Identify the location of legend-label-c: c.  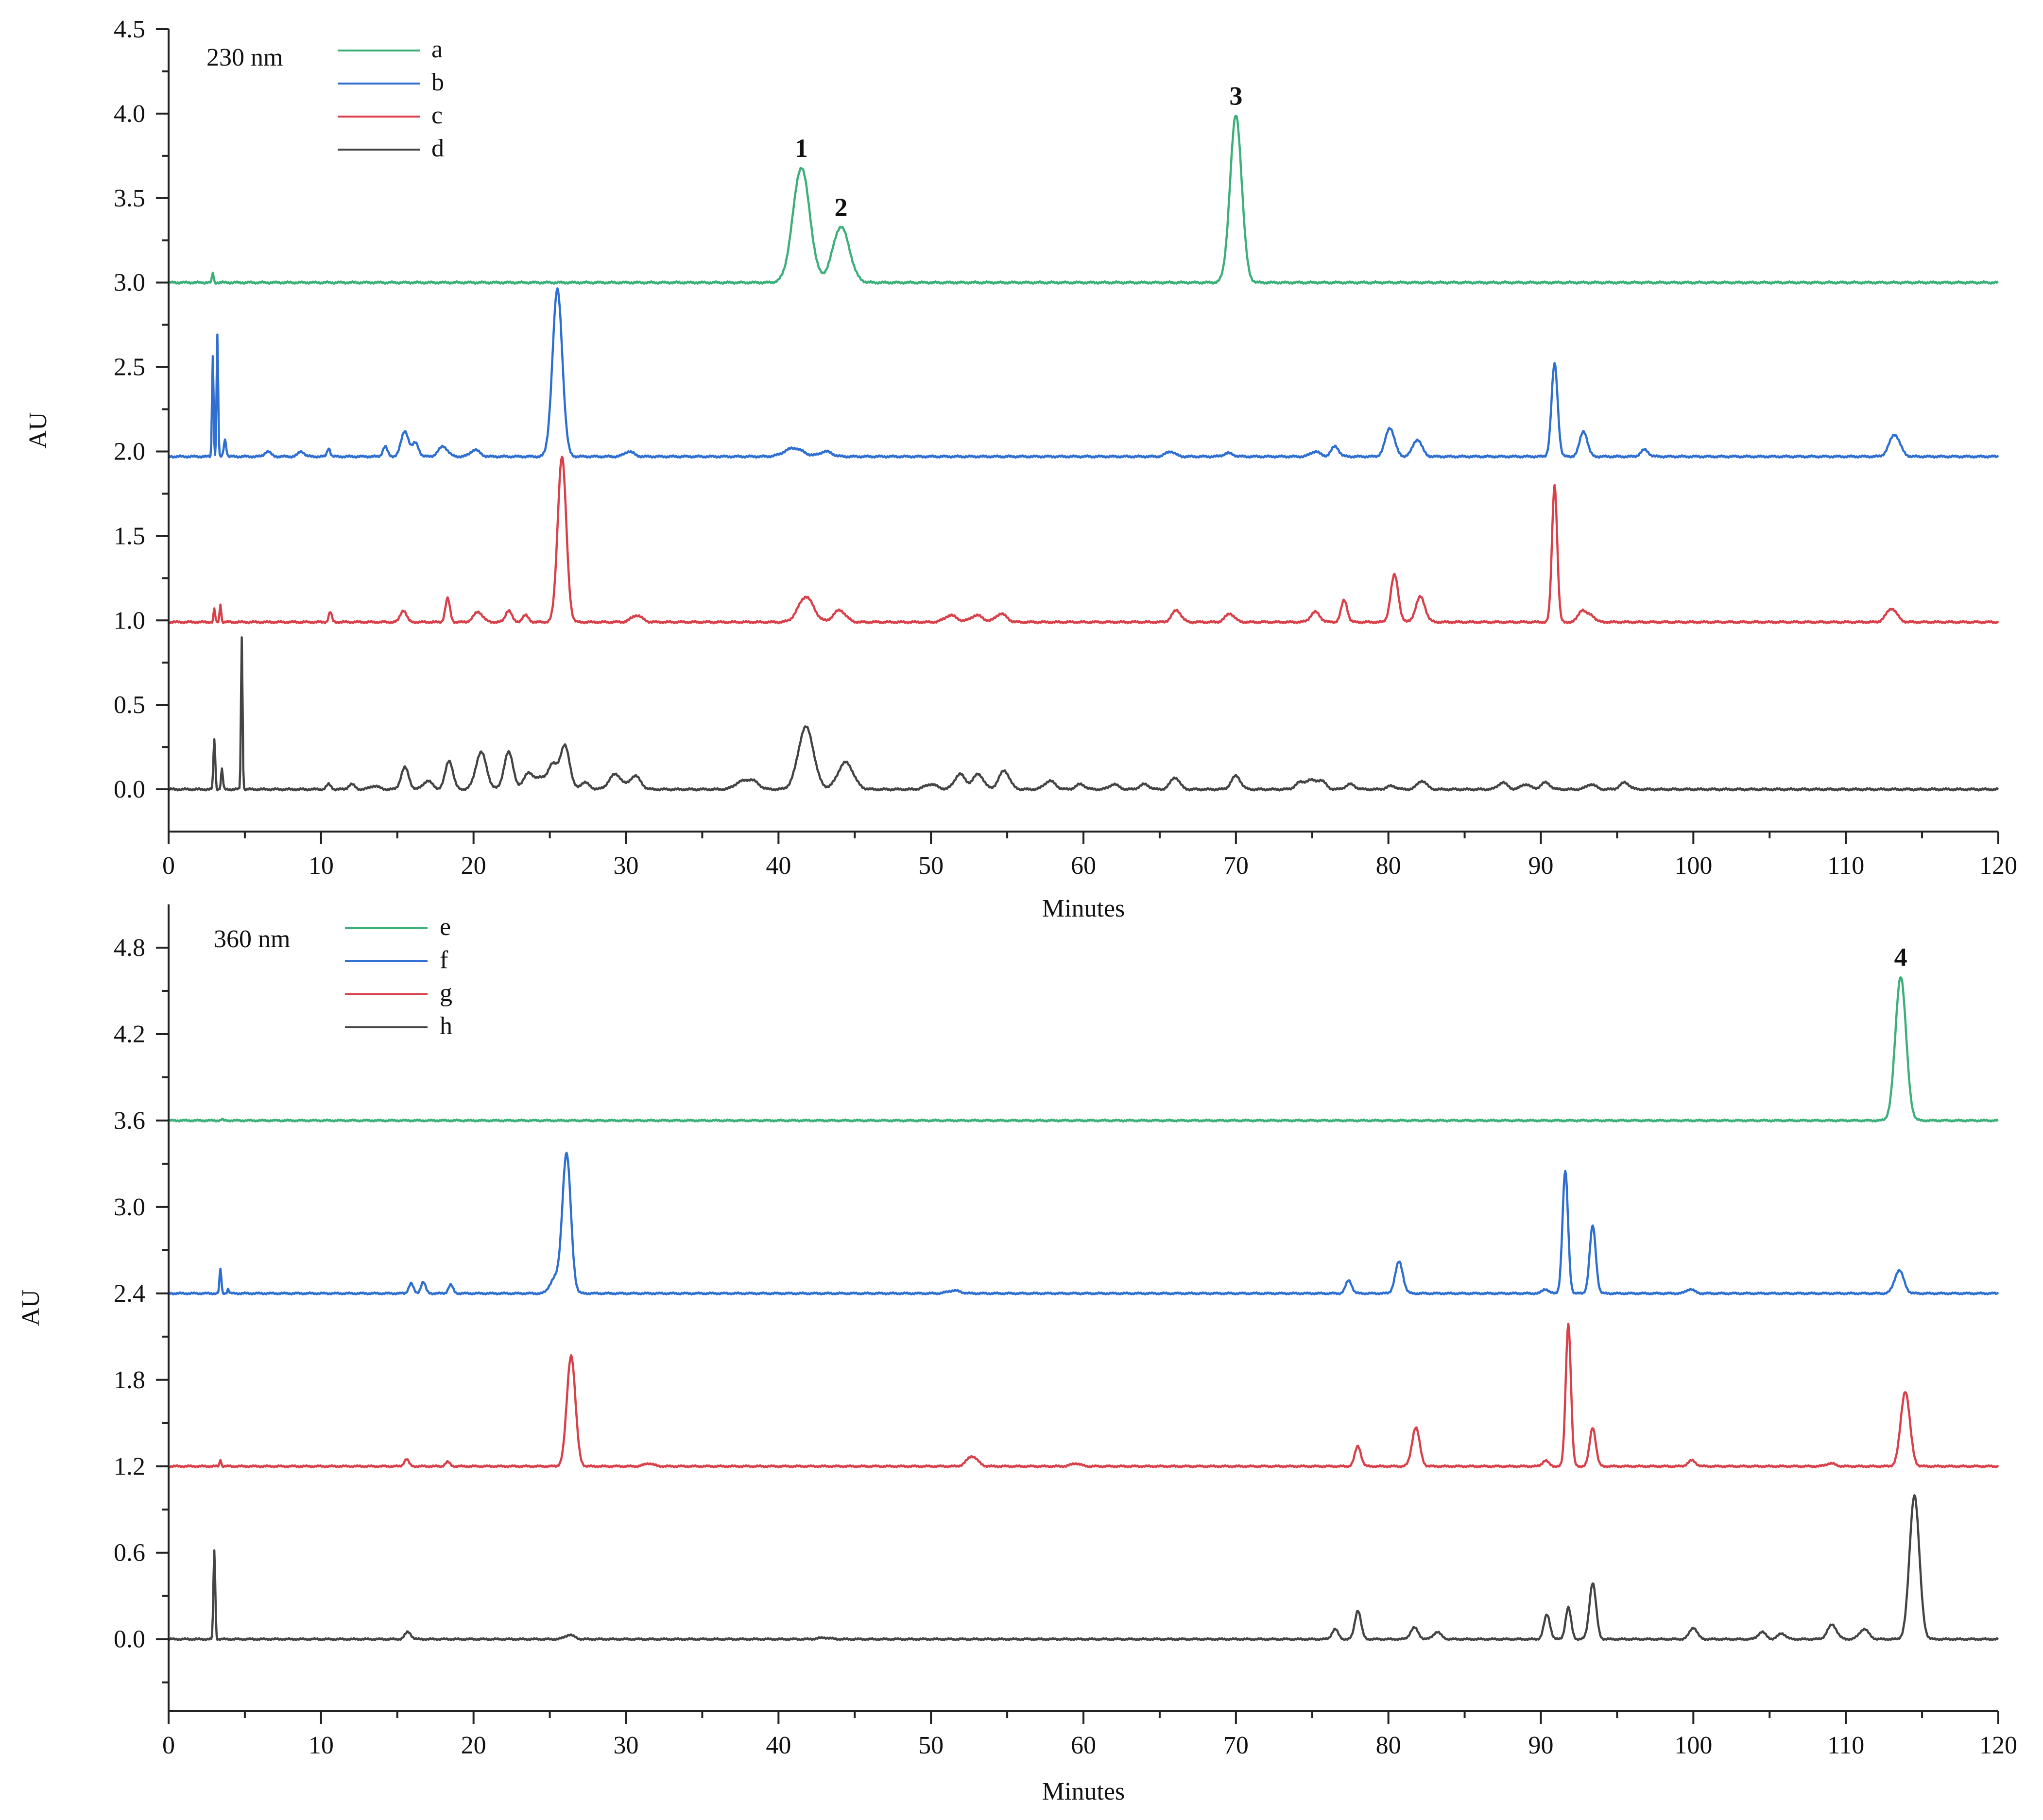
(437, 115).